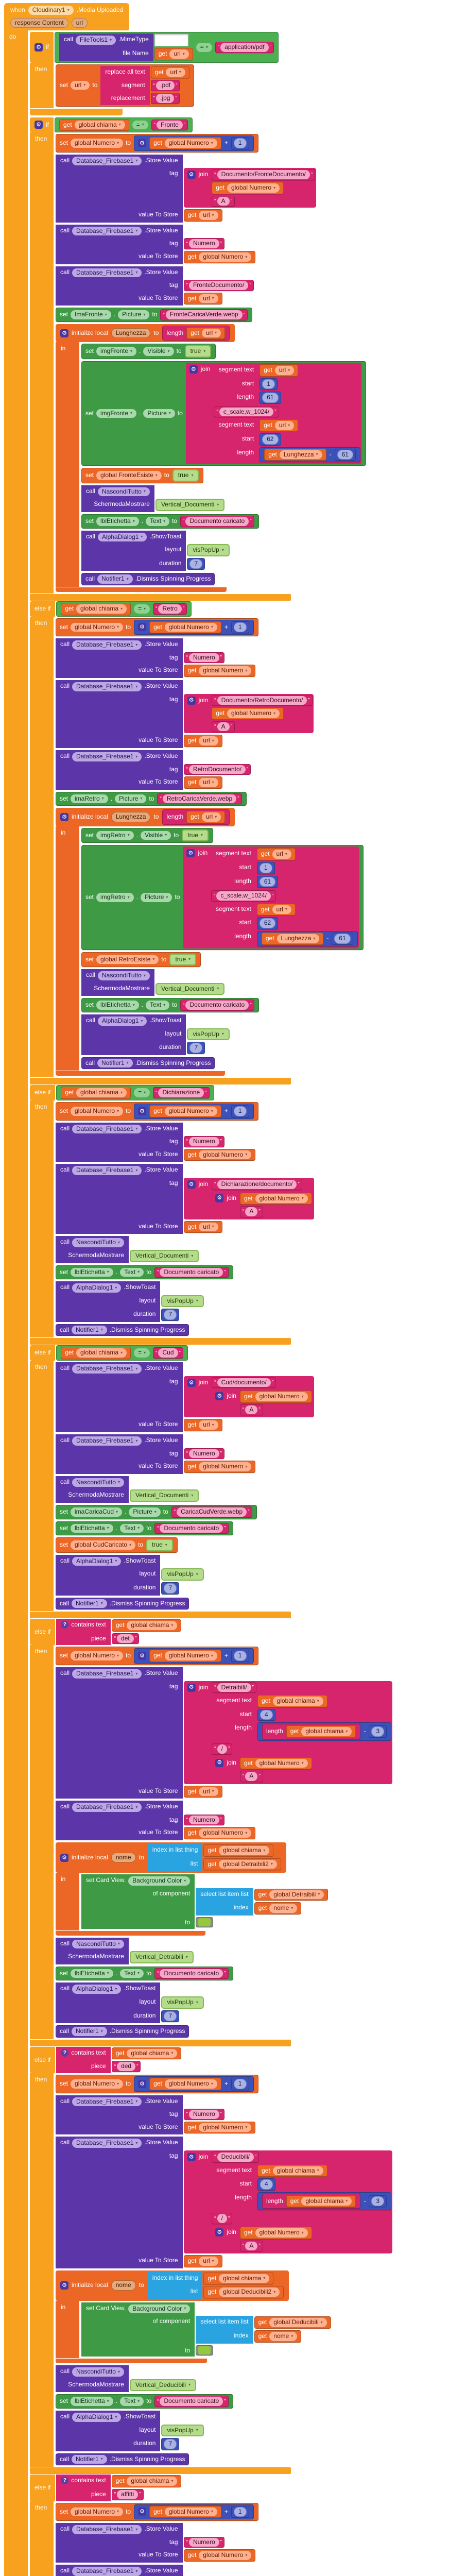 The width and height of the screenshot is (467, 2576). Describe the element at coordinates (165, 85) in the screenshot. I see `text-string-block: “.pdf”` at that location.